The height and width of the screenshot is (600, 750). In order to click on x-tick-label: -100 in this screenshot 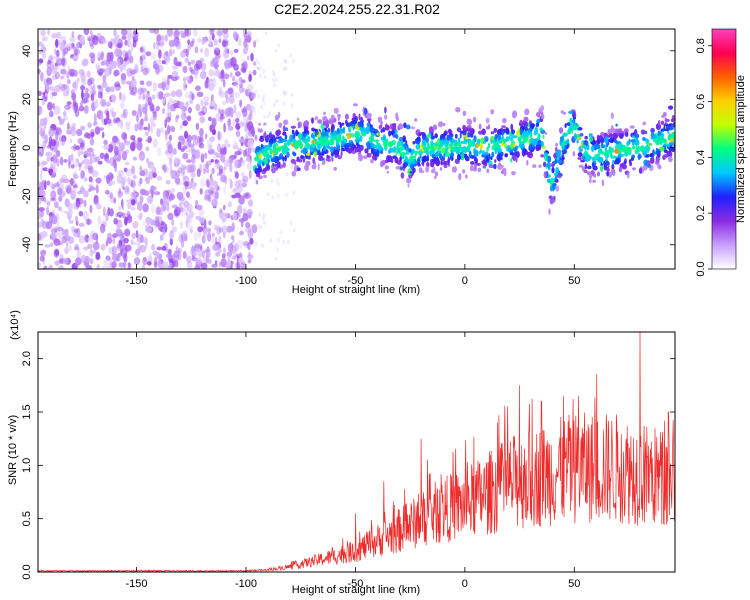, I will do `click(246, 584)`.